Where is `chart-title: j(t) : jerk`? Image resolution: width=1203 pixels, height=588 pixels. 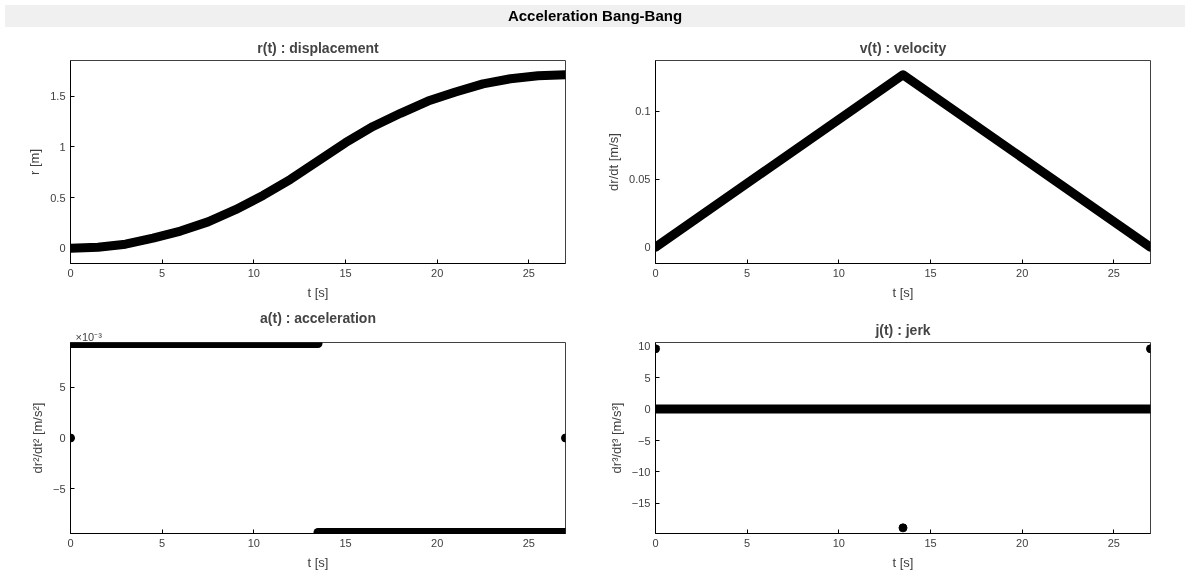 chart-title: j(t) : jerk is located at coordinates (902, 329).